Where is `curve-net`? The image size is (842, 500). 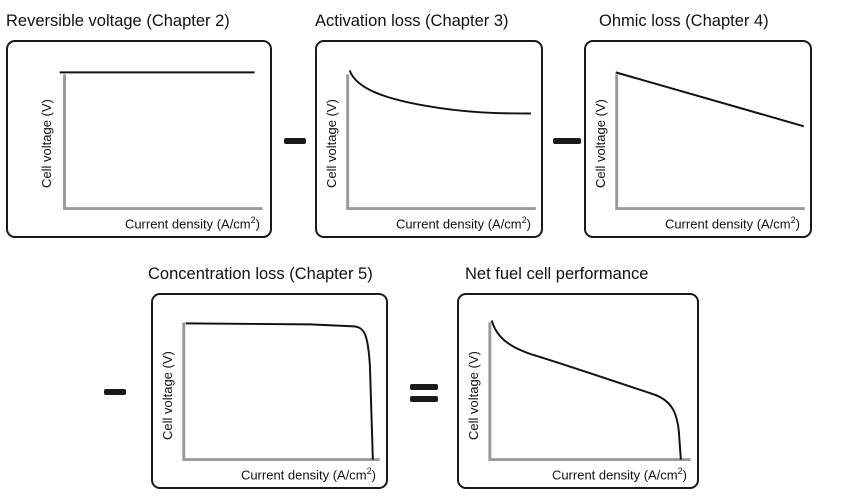
curve-net is located at coordinates (586, 390).